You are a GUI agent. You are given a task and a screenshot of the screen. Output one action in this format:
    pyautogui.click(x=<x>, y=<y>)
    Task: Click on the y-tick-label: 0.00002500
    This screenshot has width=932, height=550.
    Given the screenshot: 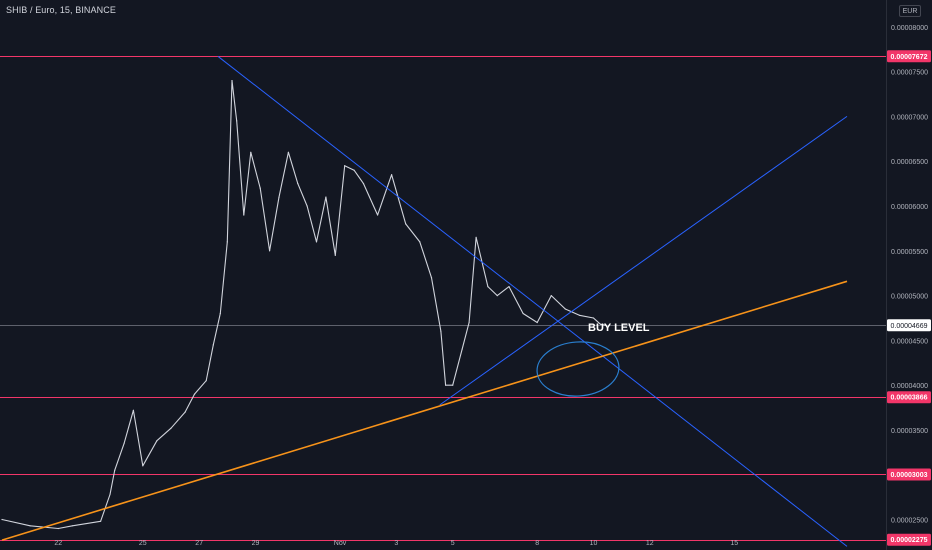 What is the action you would take?
    pyautogui.click(x=909, y=521)
    